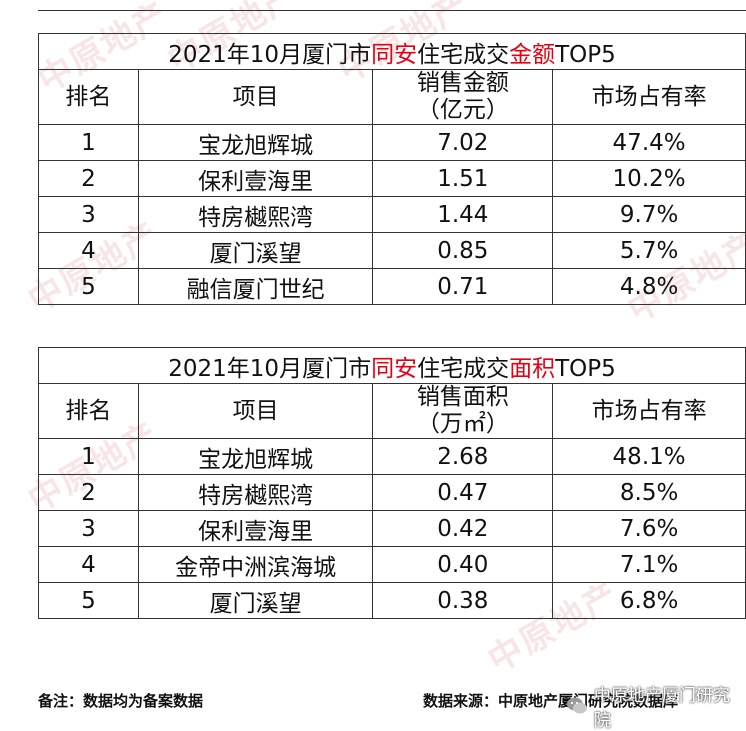 This screenshot has width=746, height=731. Describe the element at coordinates (576, 705) in the screenshot. I see `wechat-icon` at that location.